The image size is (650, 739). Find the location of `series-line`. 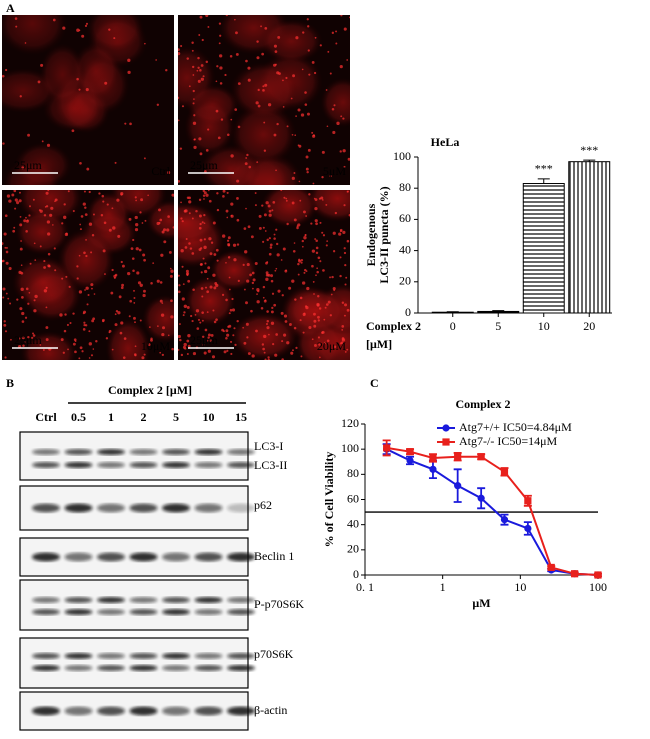

series-line is located at coordinates (492, 511).